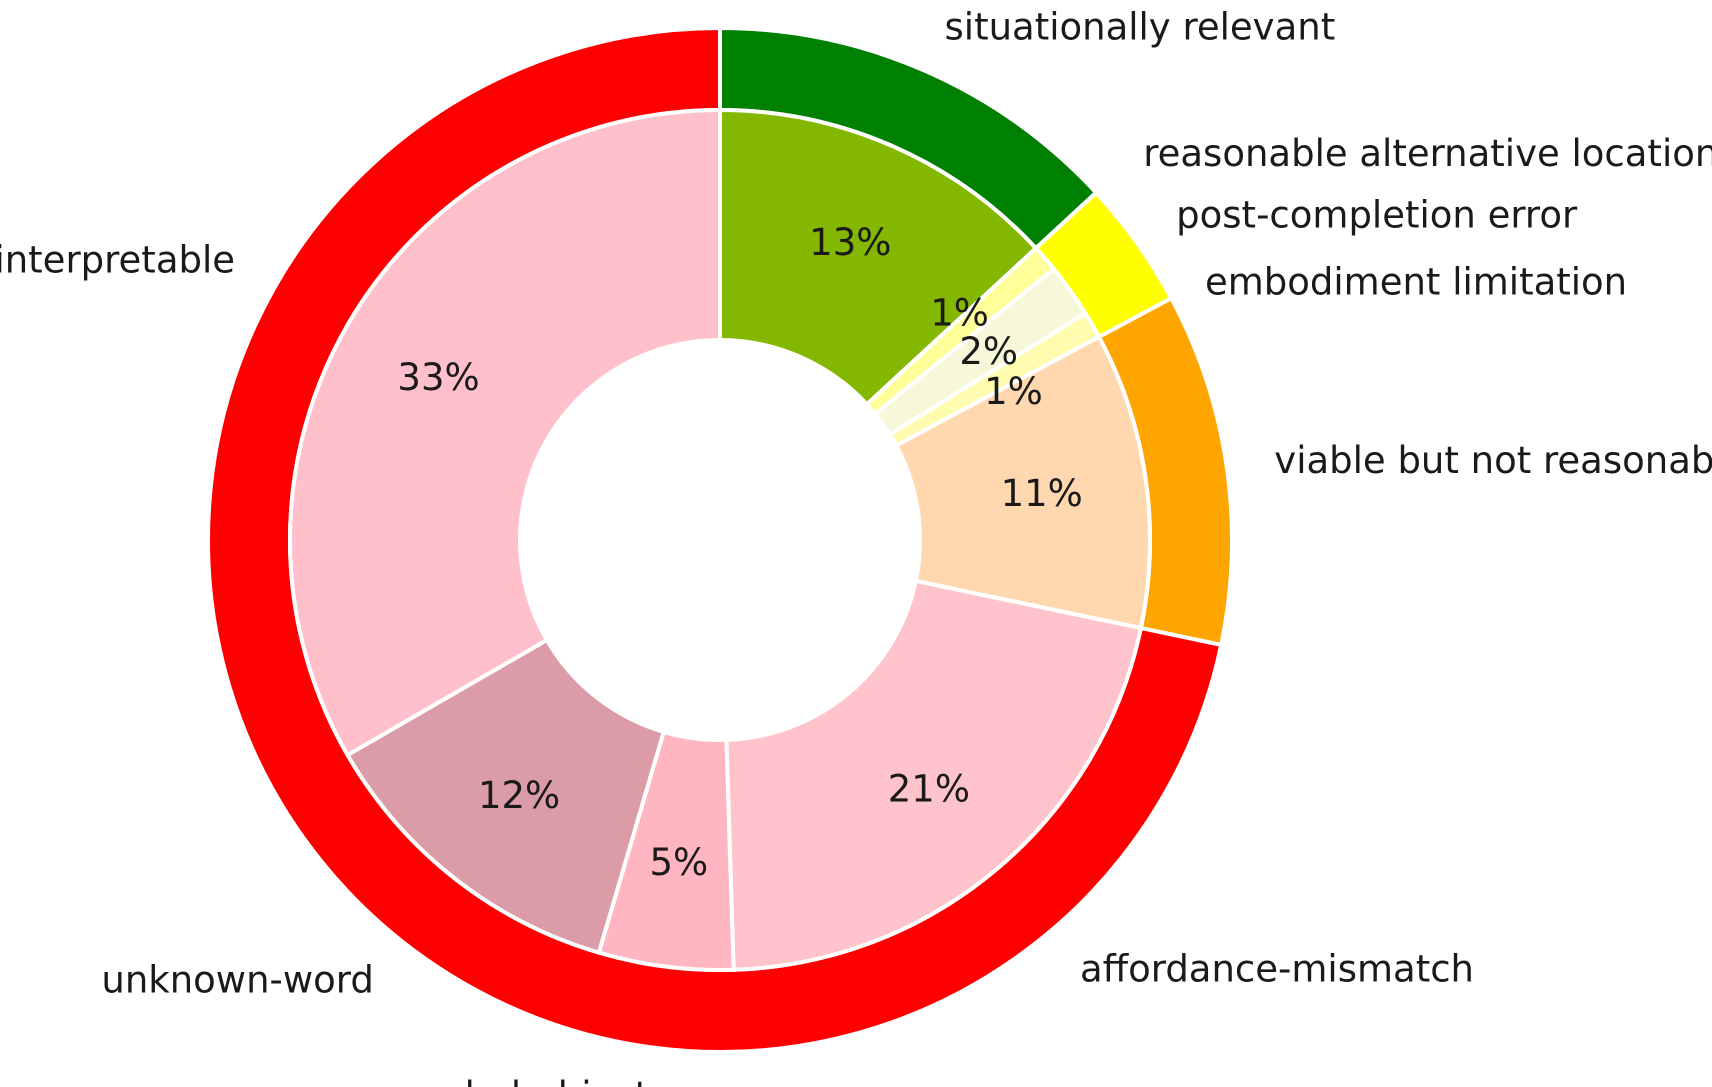  What do you see at coordinates (117, 260) in the screenshot?
I see `category-label-uninterpretable: uninterpretable` at bounding box center [117, 260].